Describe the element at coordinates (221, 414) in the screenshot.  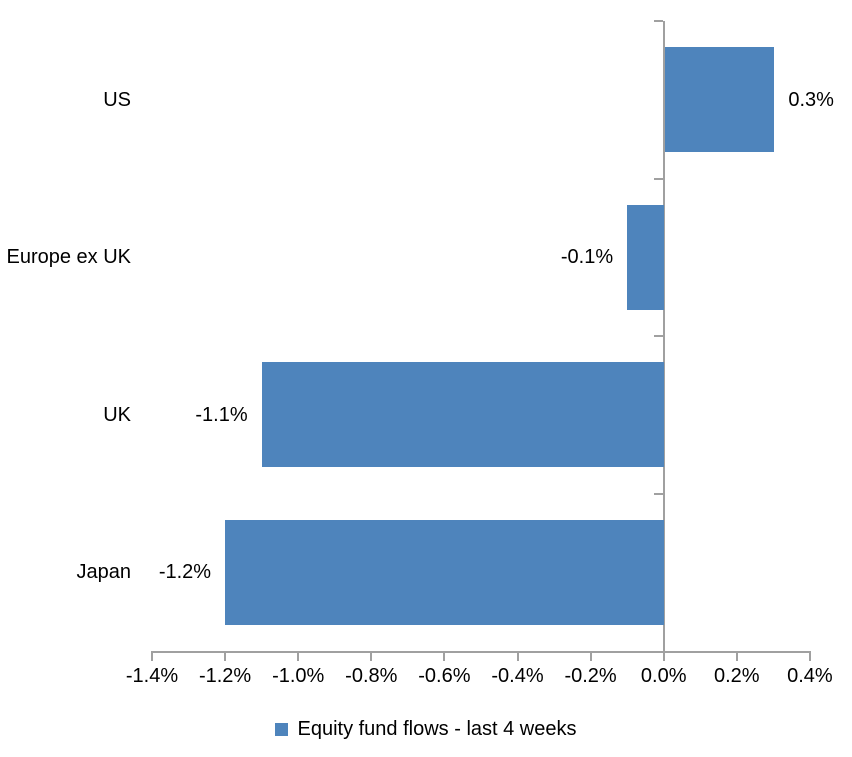
I see `data-label-uk: -1.1%` at that location.